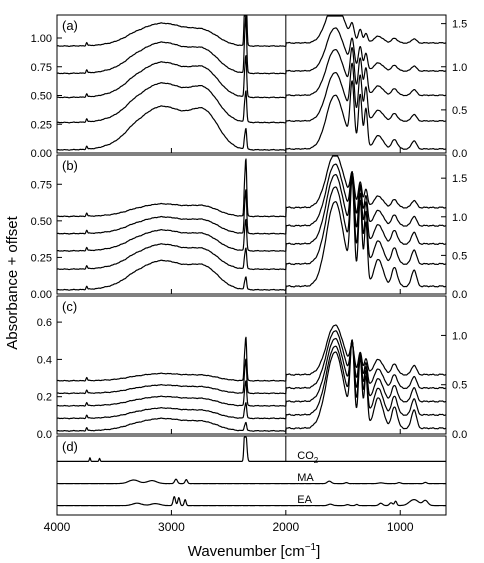 Image resolution: width=484 pixels, height=563 pixels. I want to click on reference-label-ea: EA, so click(304, 500).